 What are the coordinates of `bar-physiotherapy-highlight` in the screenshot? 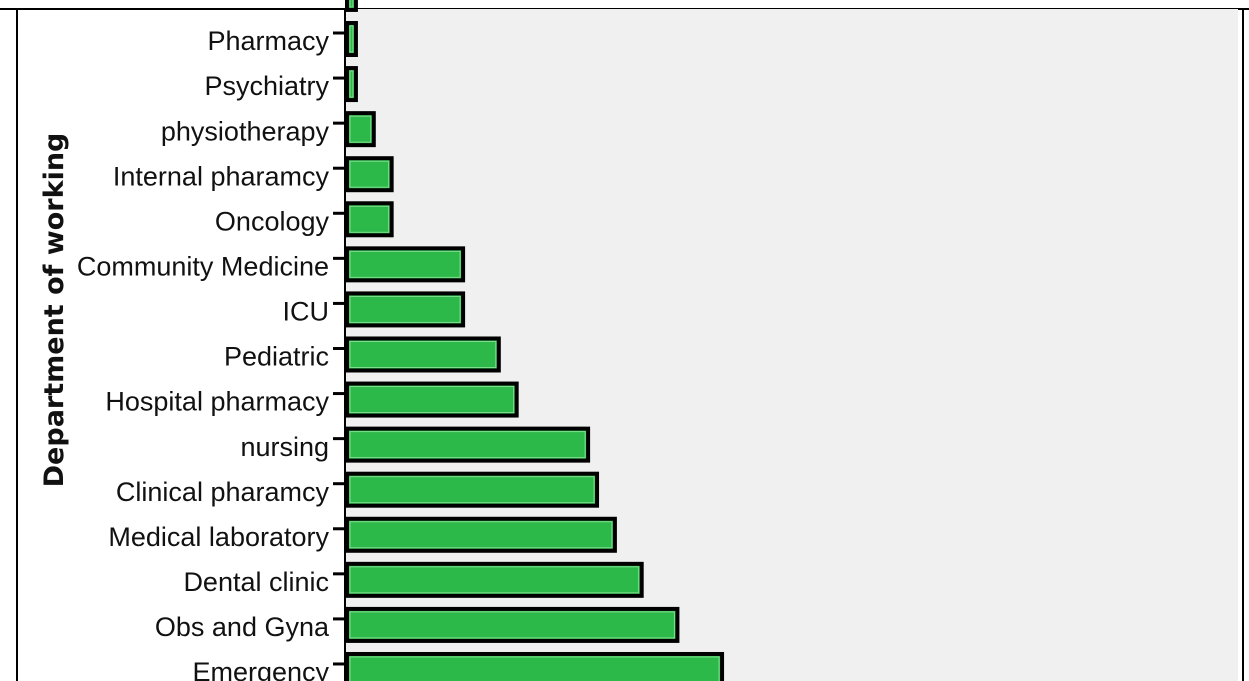 It's located at (360, 129).